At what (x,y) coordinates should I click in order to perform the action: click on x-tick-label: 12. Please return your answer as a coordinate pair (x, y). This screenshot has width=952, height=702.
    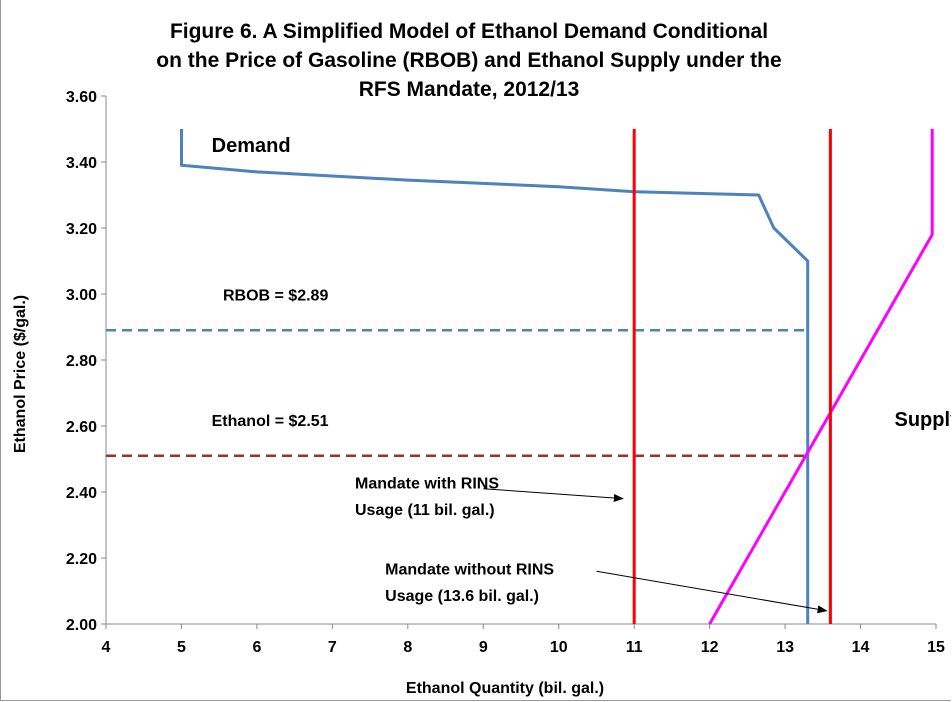
    Looking at the image, I should click on (710, 647).